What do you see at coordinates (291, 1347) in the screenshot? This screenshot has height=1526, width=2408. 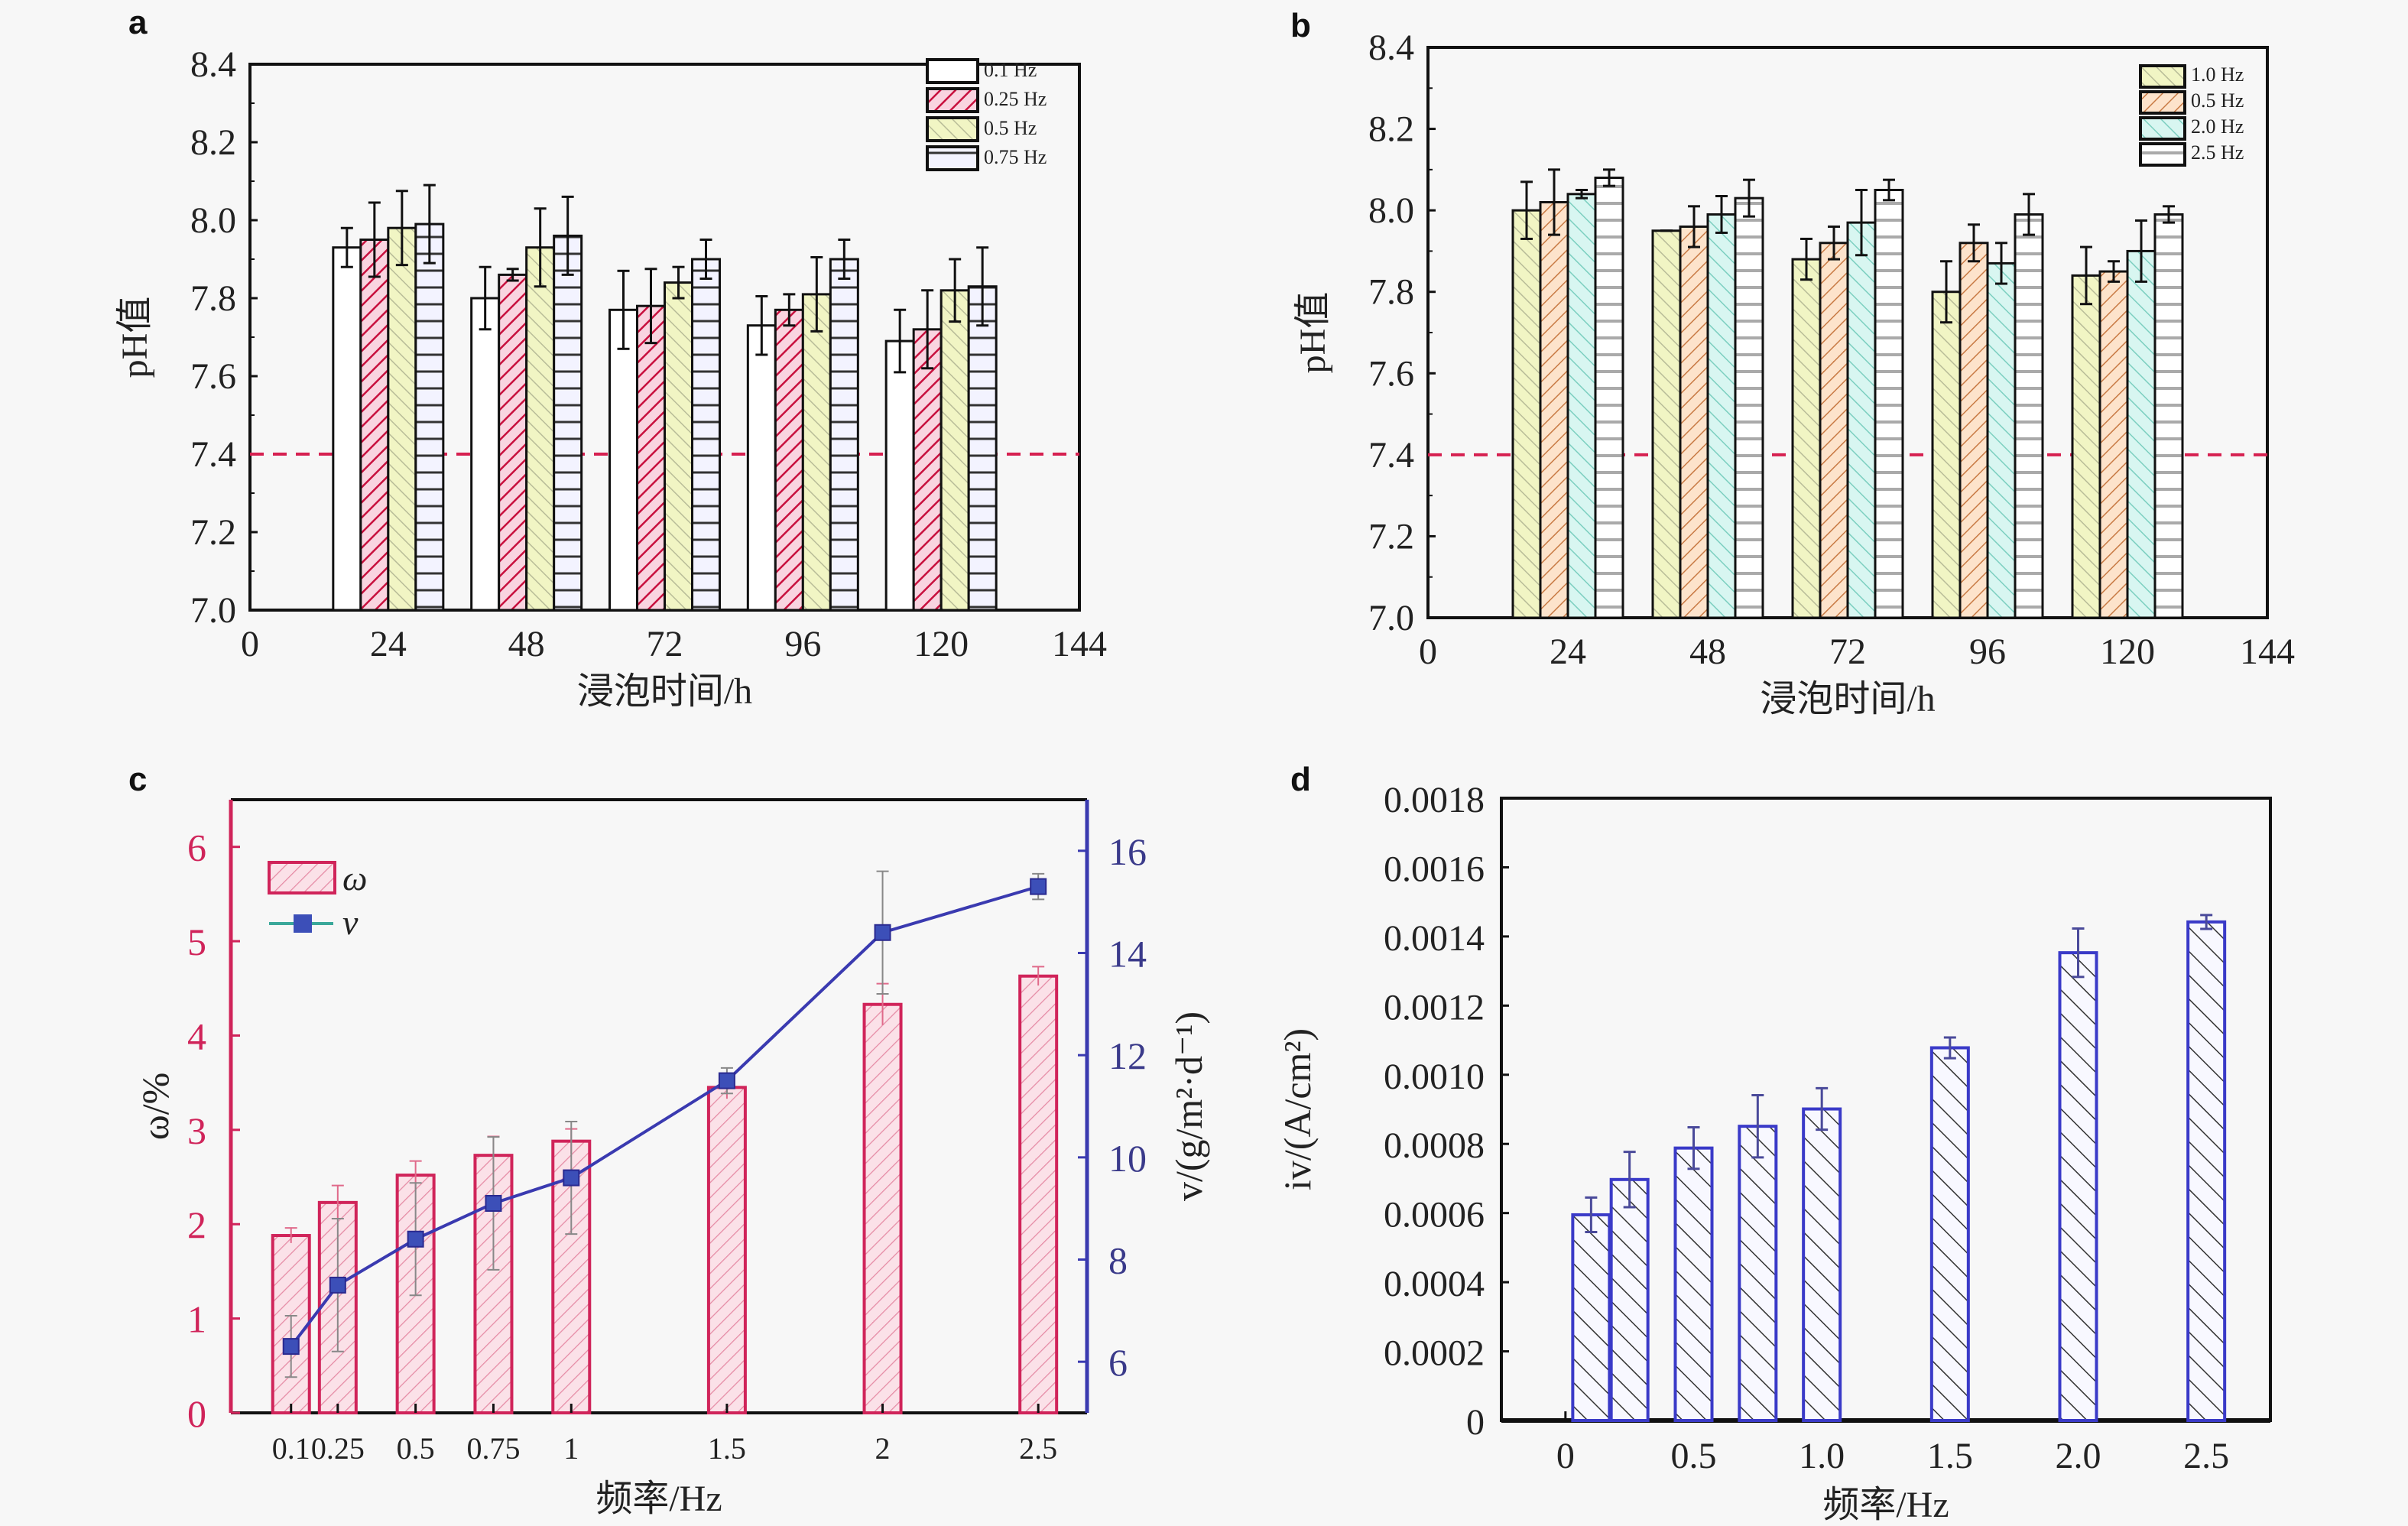 I see `marker-v-0.1` at bounding box center [291, 1347].